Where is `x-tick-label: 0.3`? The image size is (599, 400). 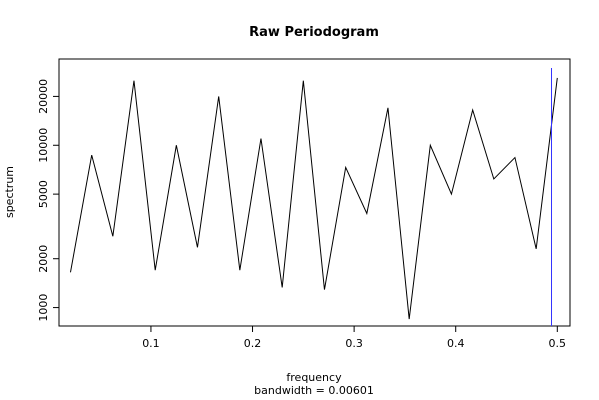
x-tick-label: 0.3 is located at coordinates (354, 343).